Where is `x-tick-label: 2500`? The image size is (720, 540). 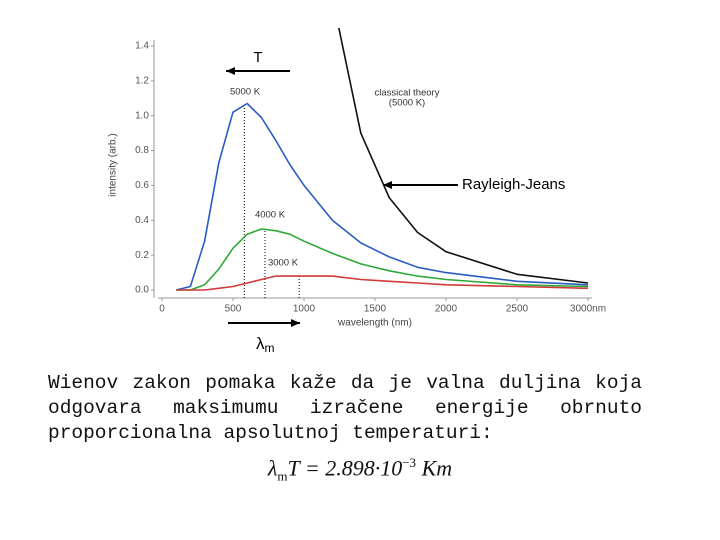 x-tick-label: 2500 is located at coordinates (517, 309).